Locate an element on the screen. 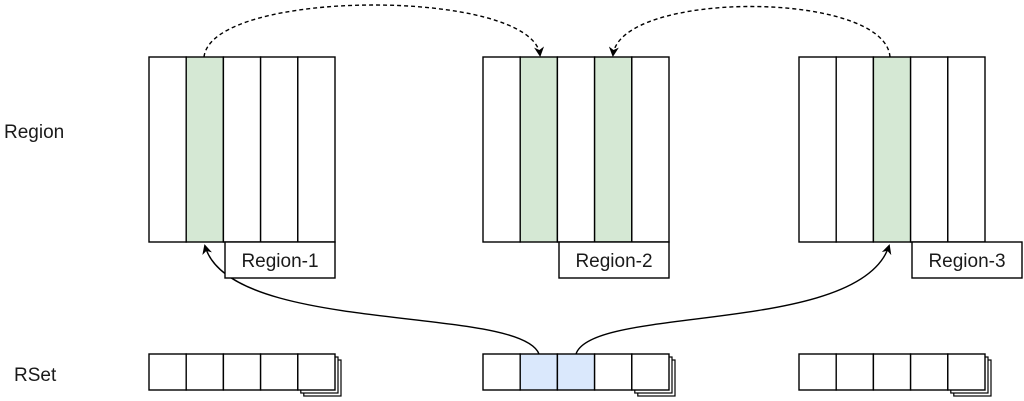  region-name-label: Region-1 is located at coordinates (279, 261).